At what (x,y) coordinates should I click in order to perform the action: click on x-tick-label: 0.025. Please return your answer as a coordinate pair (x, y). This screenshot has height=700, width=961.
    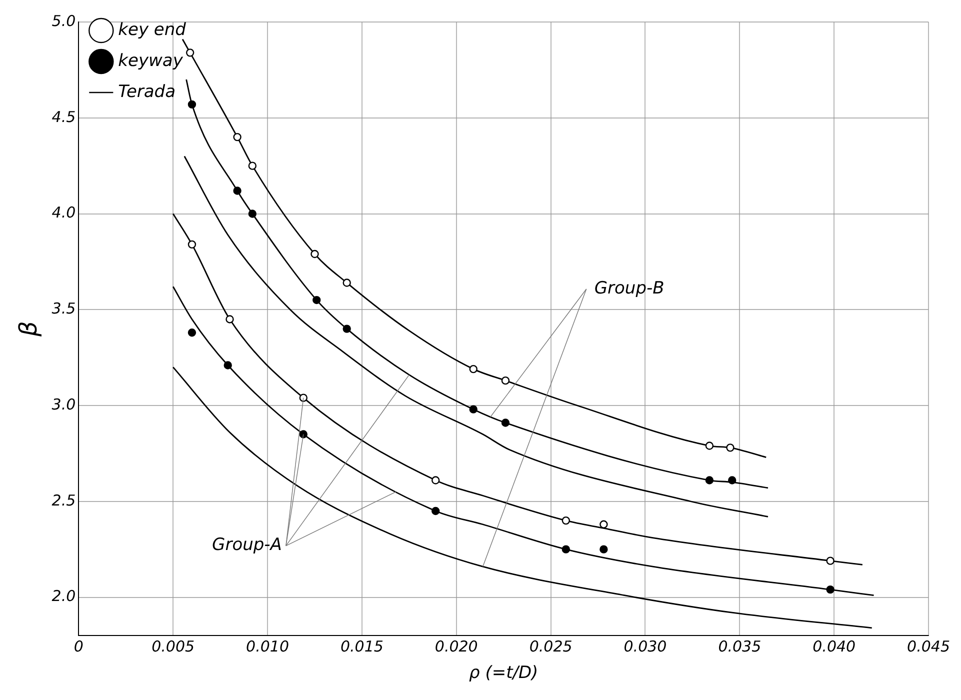
    Looking at the image, I should click on (550, 646).